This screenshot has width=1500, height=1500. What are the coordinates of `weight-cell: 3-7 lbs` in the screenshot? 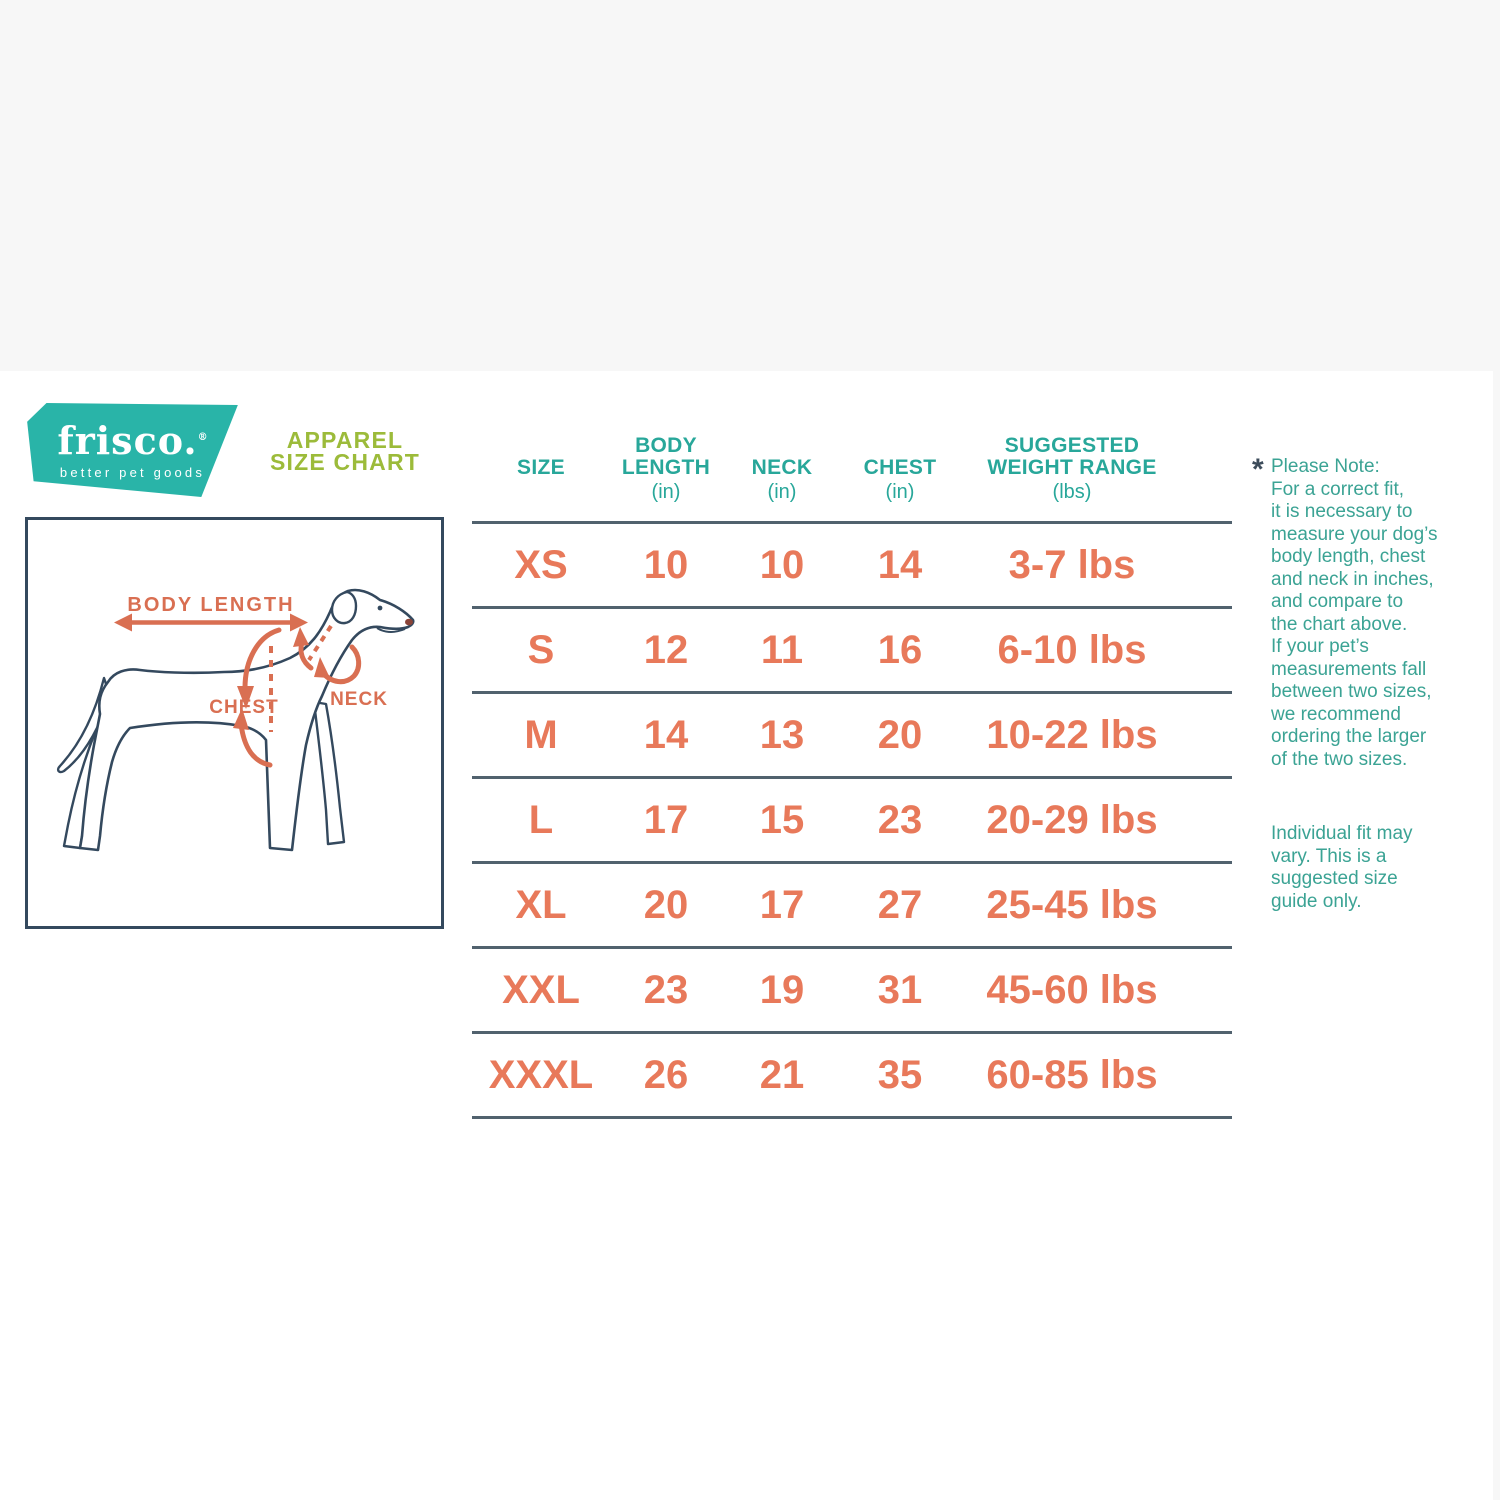 It's located at (1072, 564).